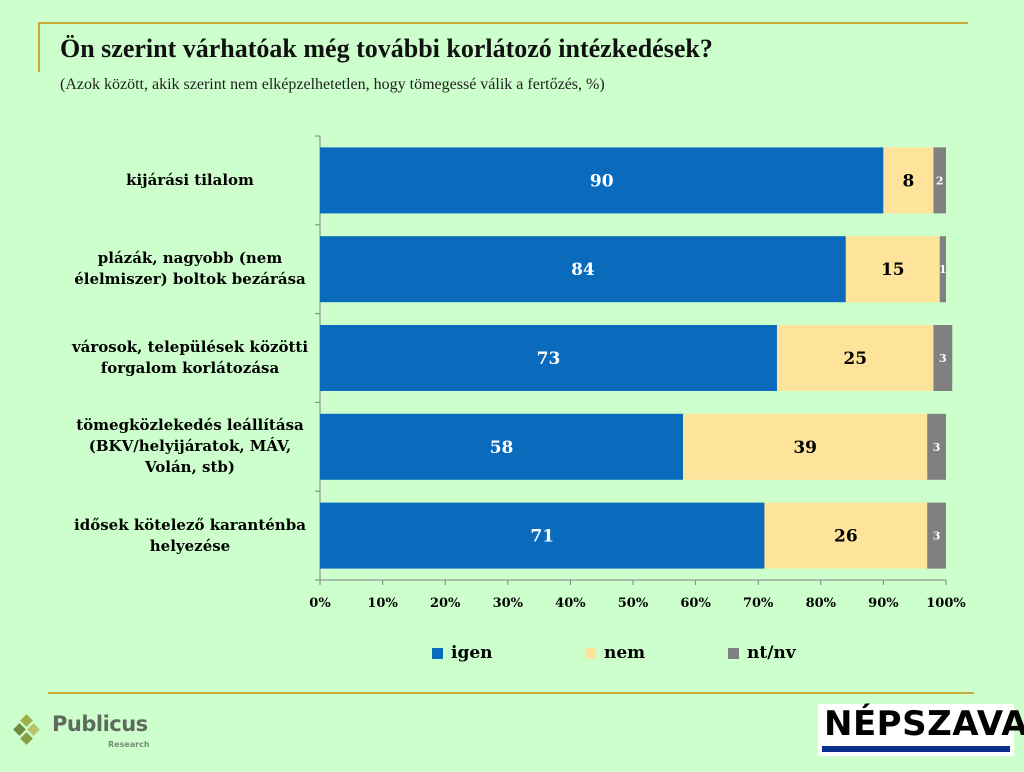 The image size is (1024, 772). Describe the element at coordinates (924, 724) in the screenshot. I see `nepszava-logo-text: NÉPSZAVA` at that location.